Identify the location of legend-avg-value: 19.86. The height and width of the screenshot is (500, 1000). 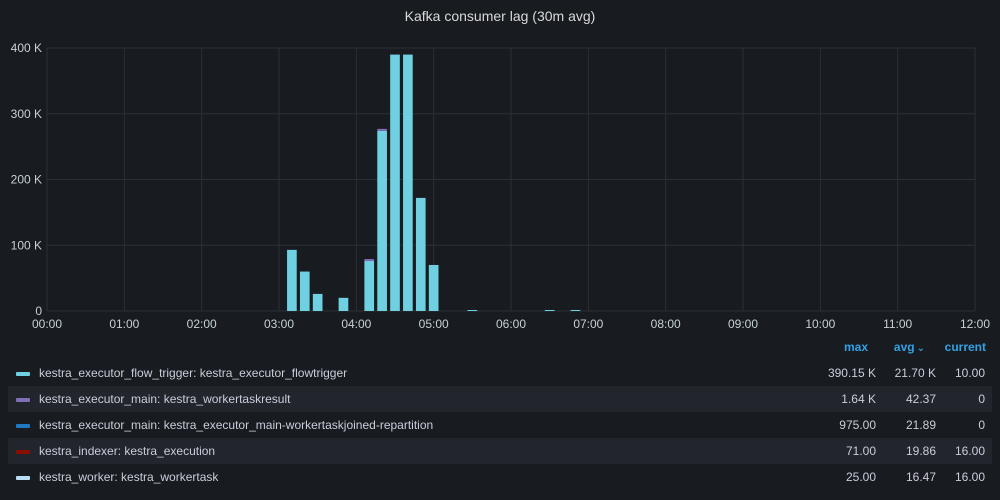
(920, 451).